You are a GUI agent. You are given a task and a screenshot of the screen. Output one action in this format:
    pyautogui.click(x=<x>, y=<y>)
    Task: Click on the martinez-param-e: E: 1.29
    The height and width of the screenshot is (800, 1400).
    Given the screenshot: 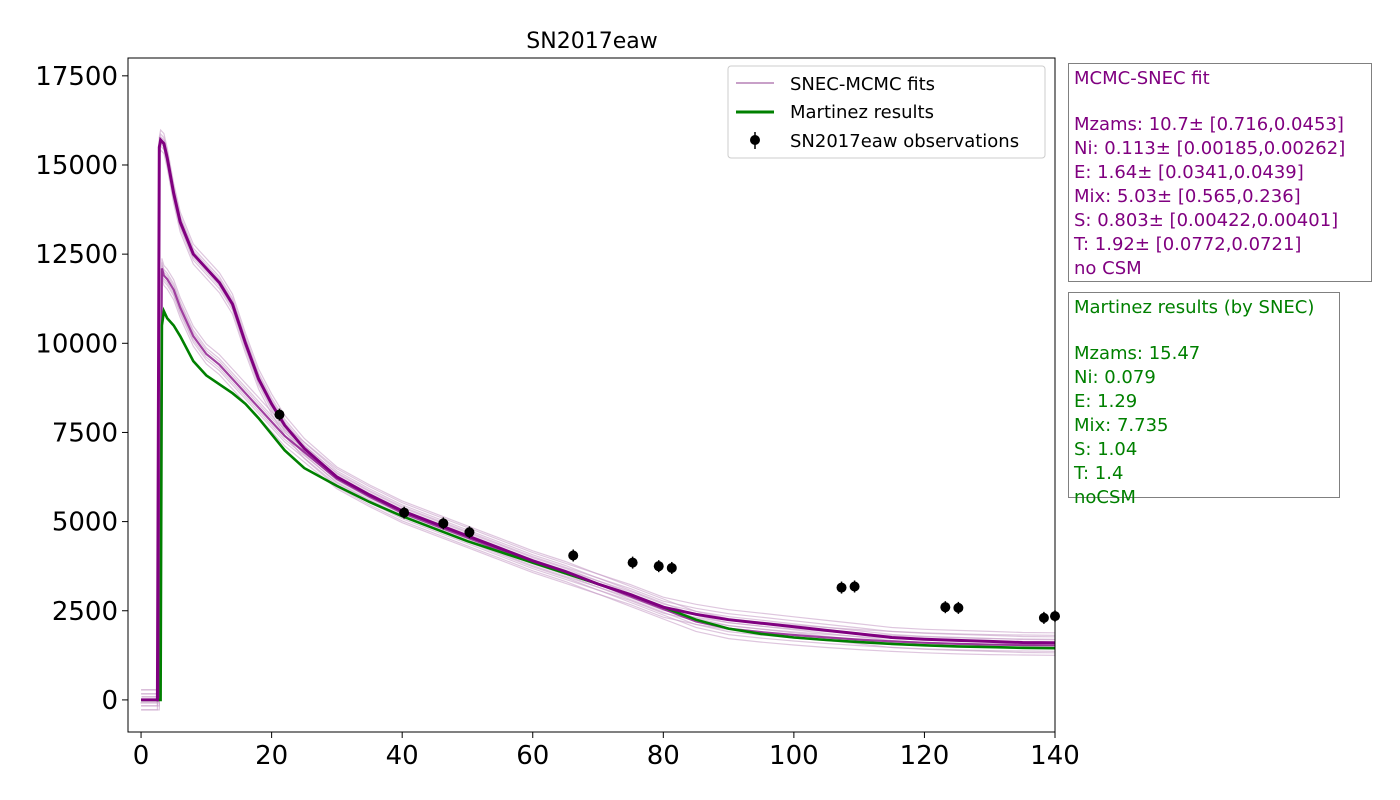 What is the action you would take?
    pyautogui.click(x=1106, y=401)
    